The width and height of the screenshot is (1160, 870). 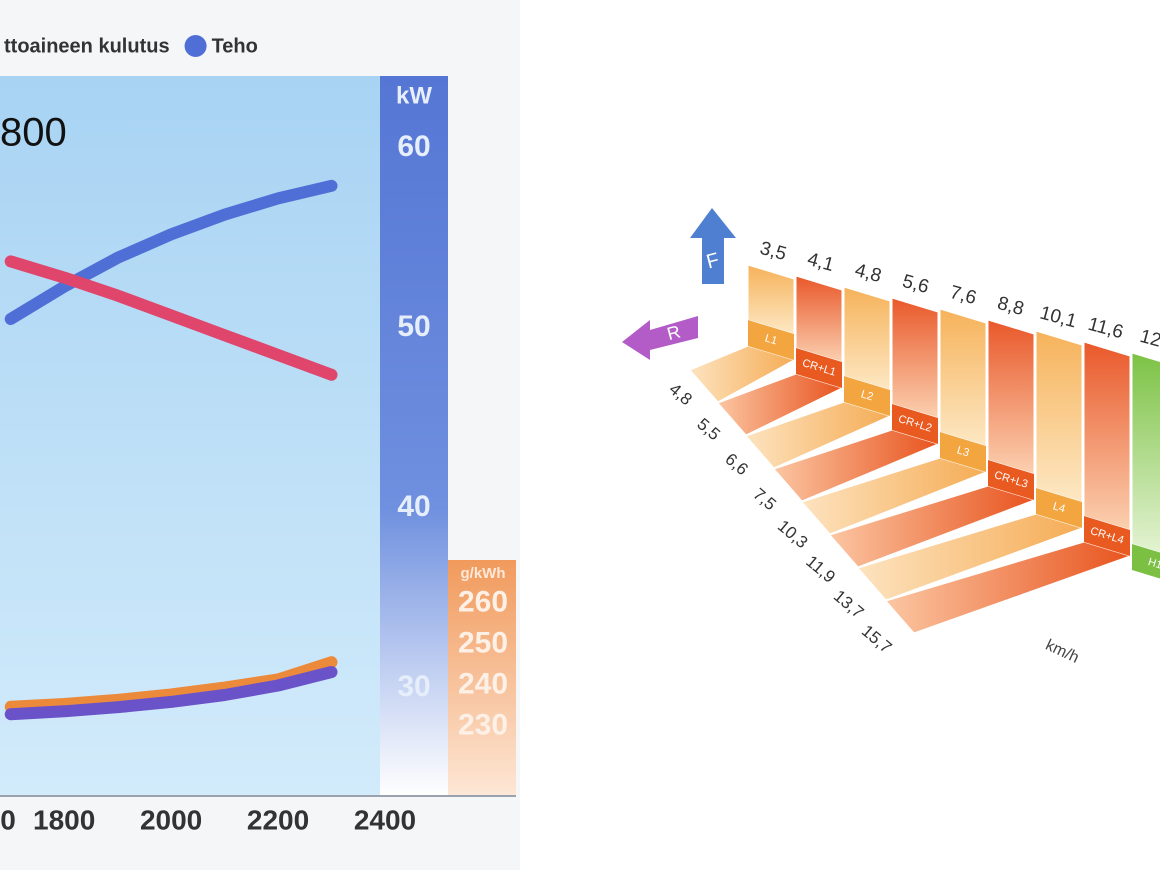 I want to click on range-label: L3, so click(x=962, y=451).